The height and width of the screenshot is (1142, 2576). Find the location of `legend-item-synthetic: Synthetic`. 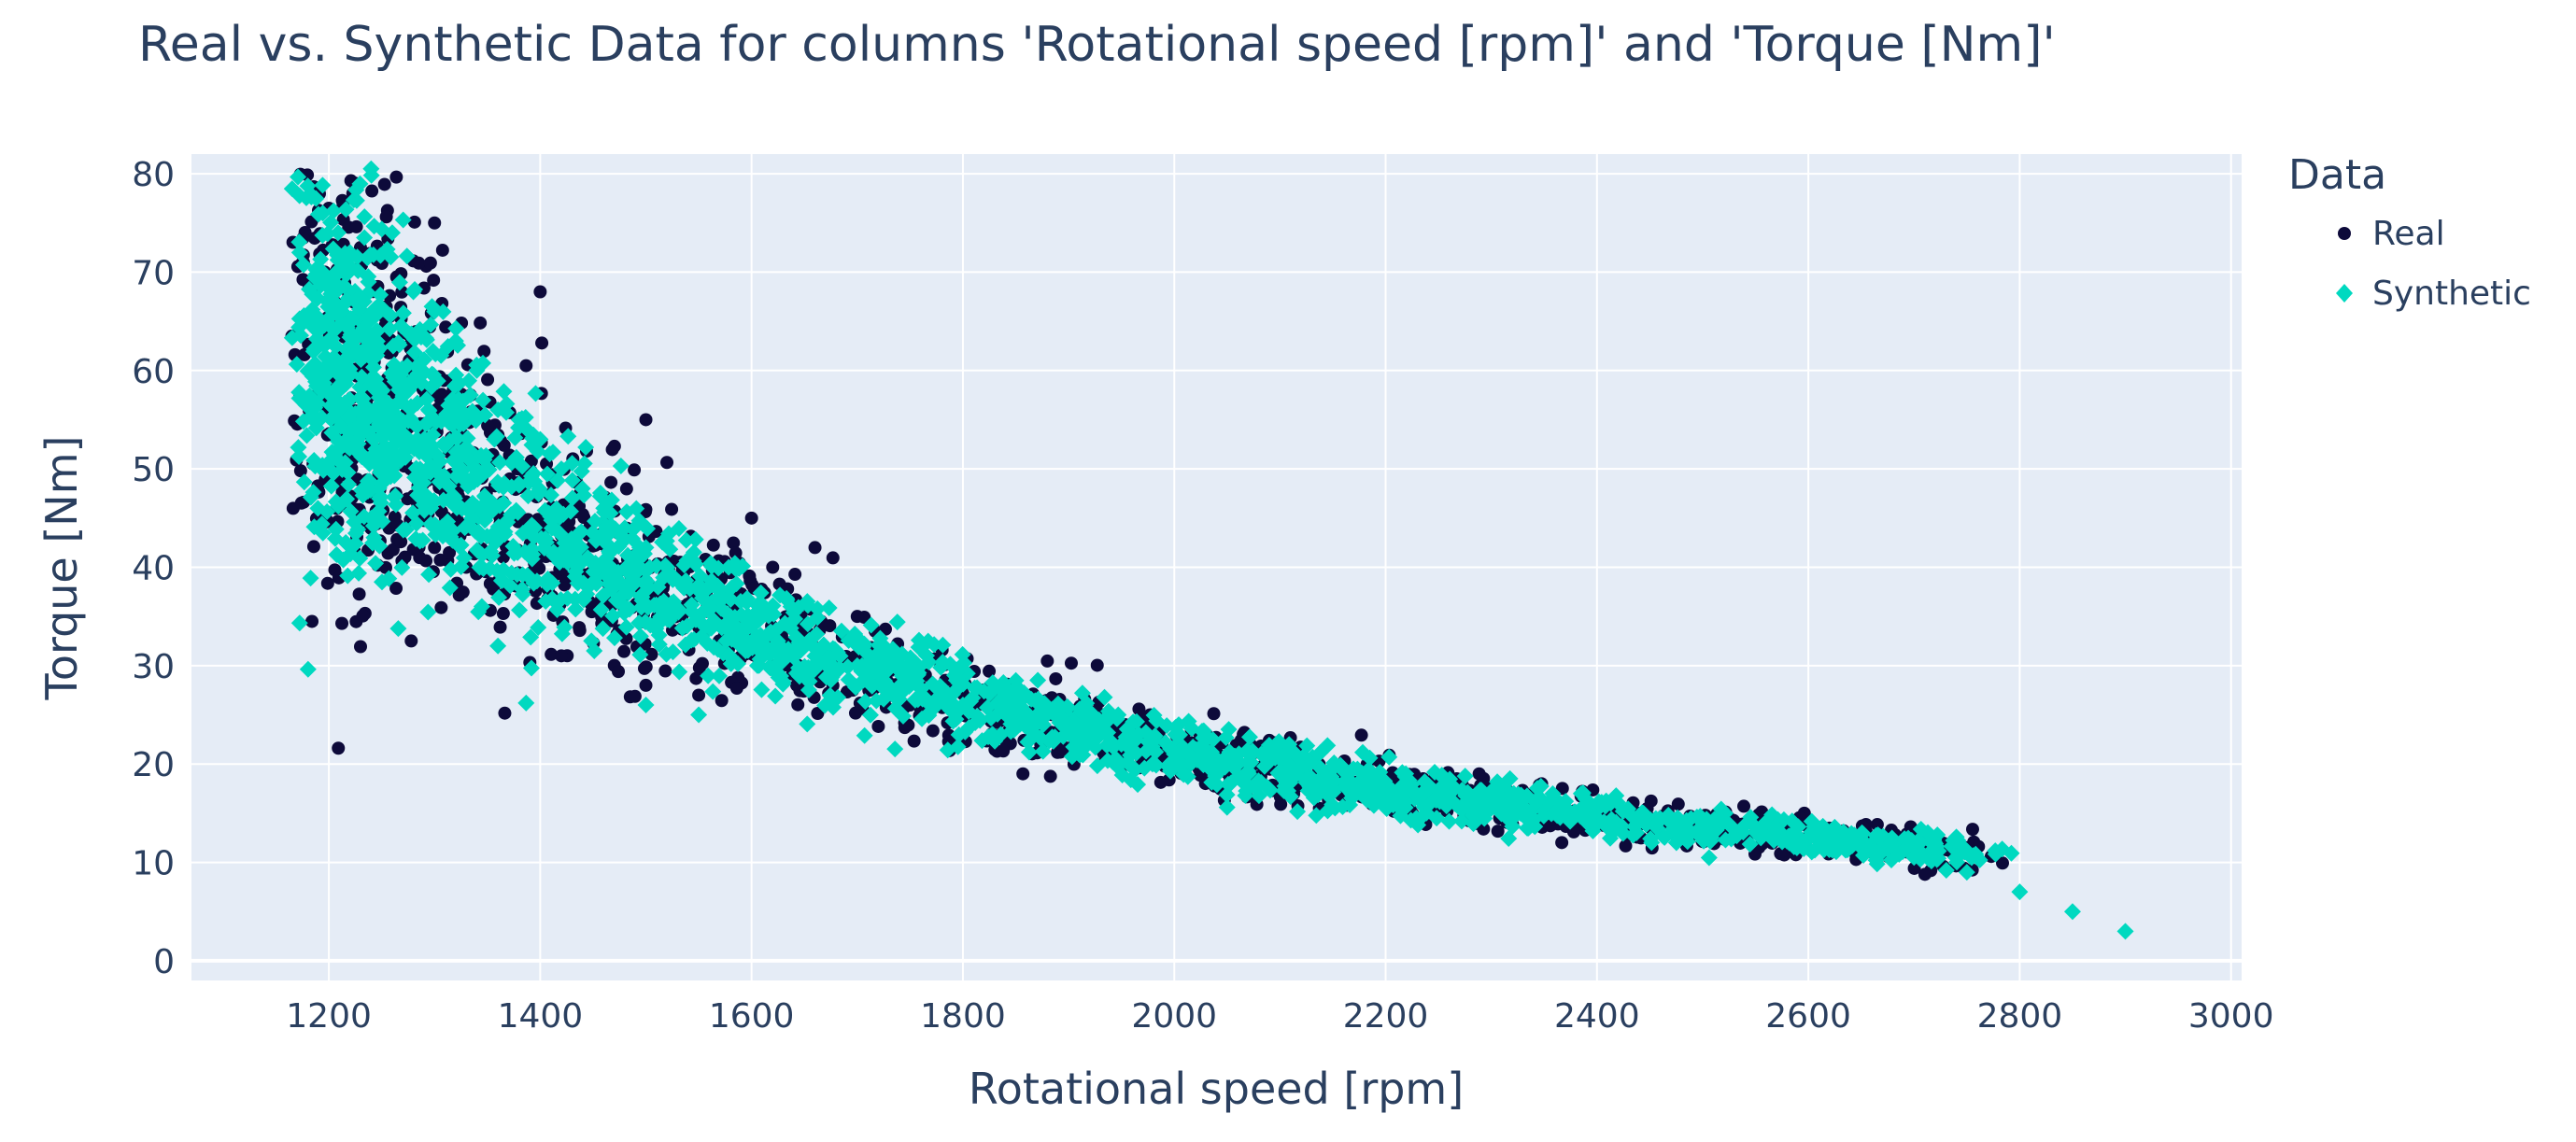

legend-item-synthetic: Synthetic is located at coordinates (2434, 294).